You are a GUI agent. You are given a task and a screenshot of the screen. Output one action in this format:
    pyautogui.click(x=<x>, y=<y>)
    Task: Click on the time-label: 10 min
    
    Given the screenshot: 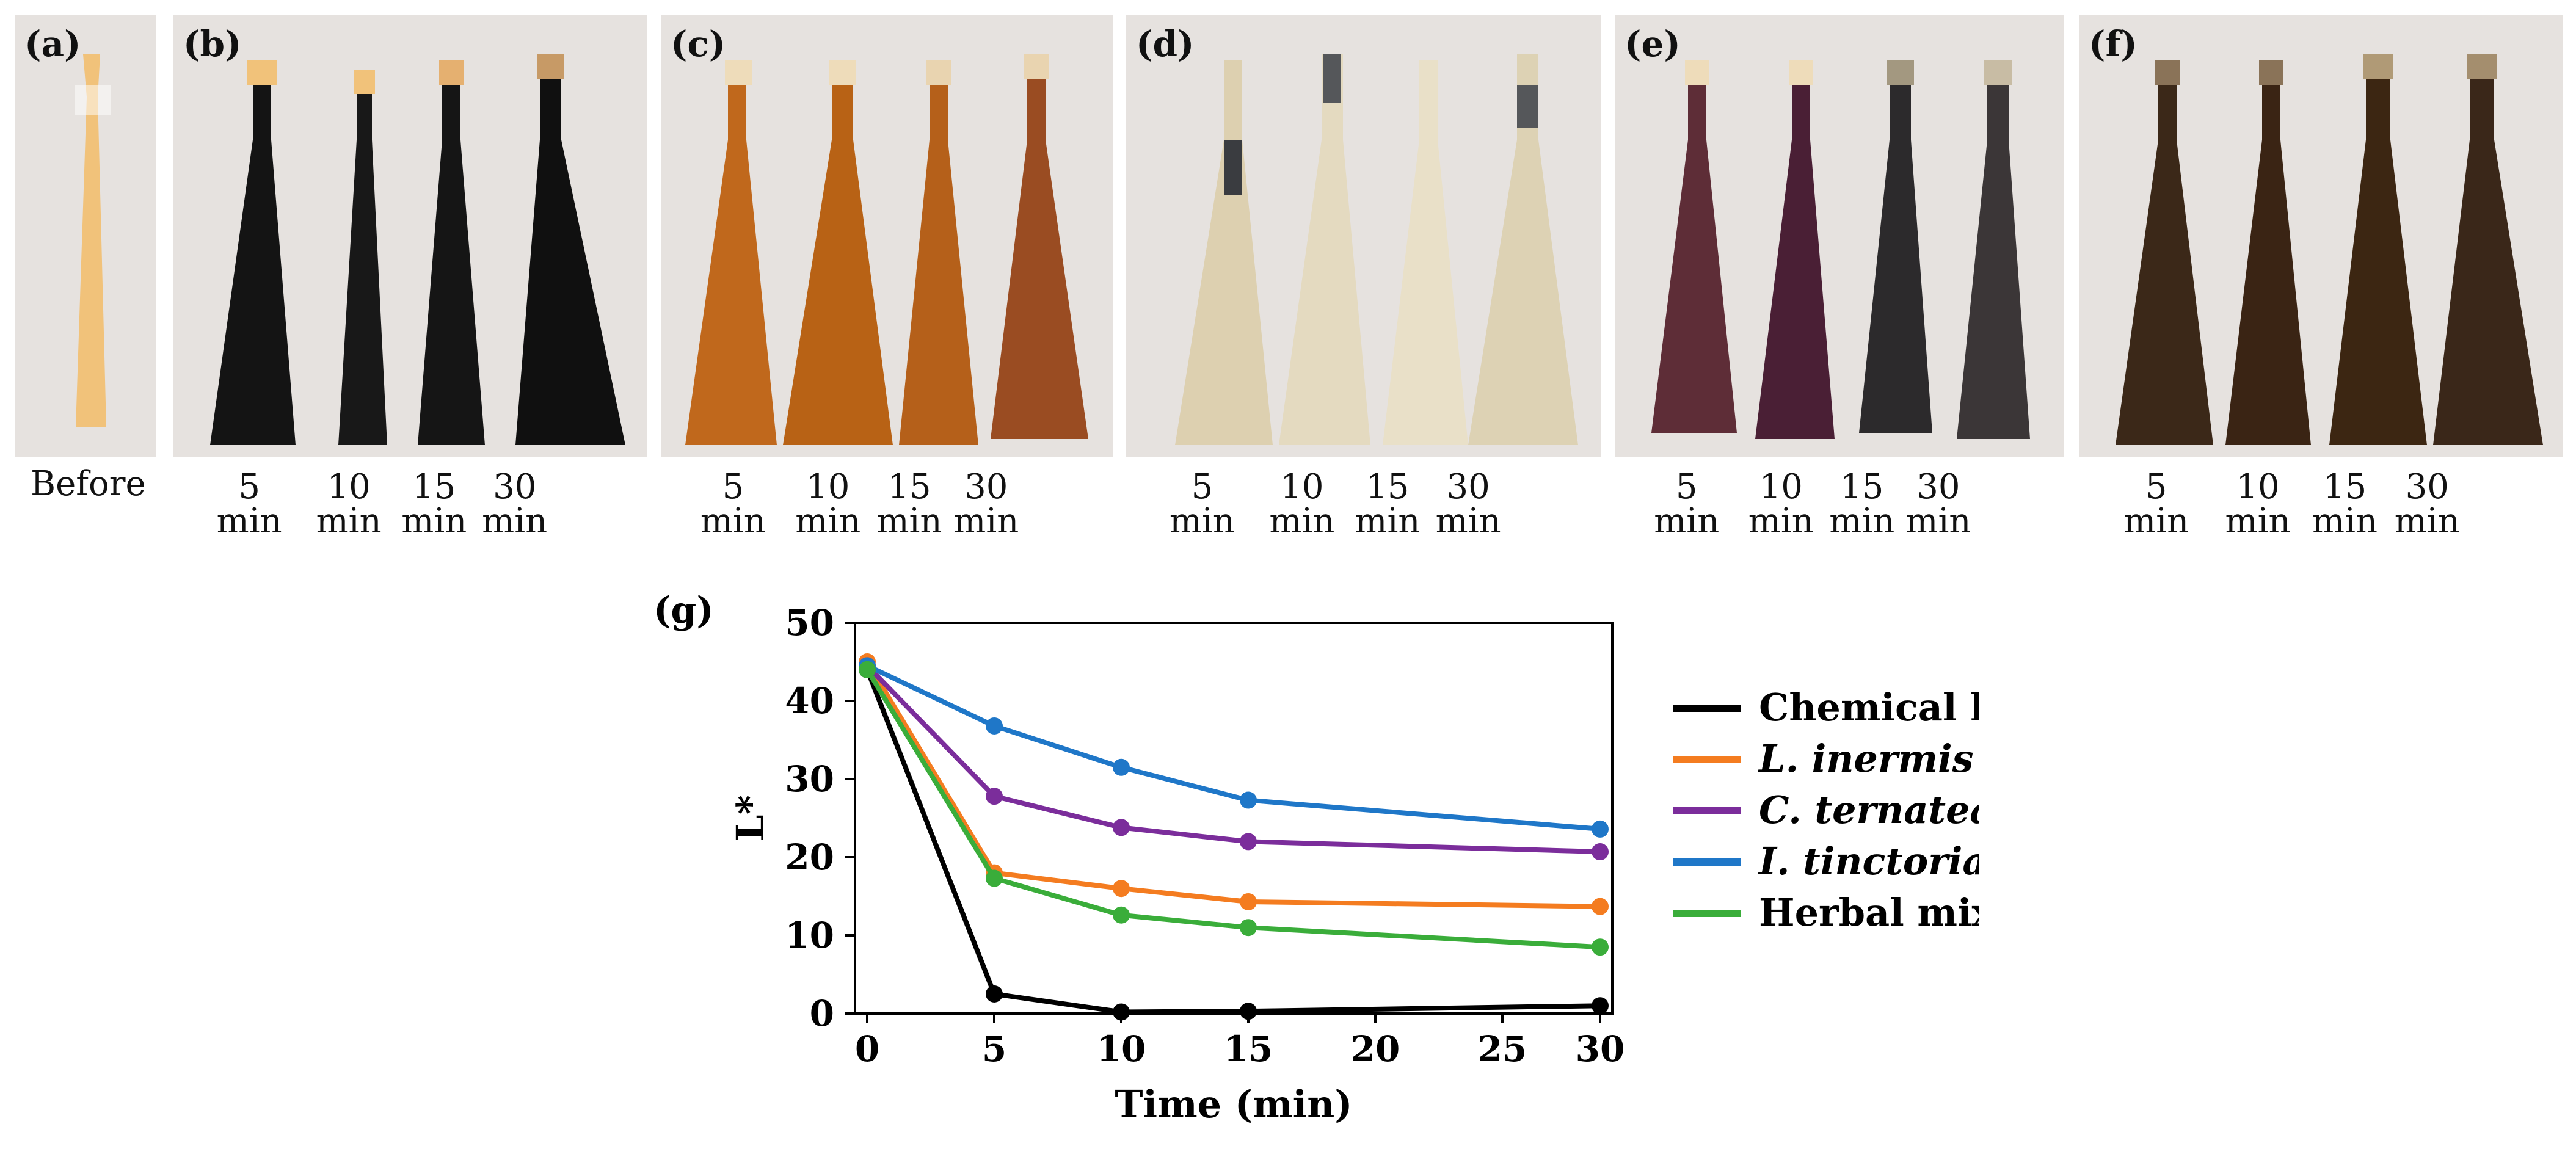 What is the action you would take?
    pyautogui.click(x=349, y=504)
    